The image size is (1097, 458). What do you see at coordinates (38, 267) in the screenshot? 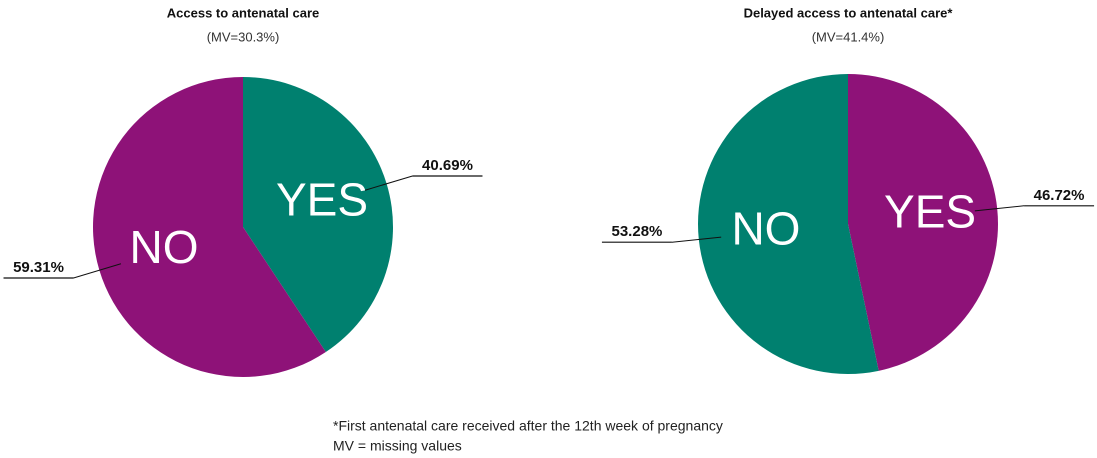
I see `value-label: 59.31%` at bounding box center [38, 267].